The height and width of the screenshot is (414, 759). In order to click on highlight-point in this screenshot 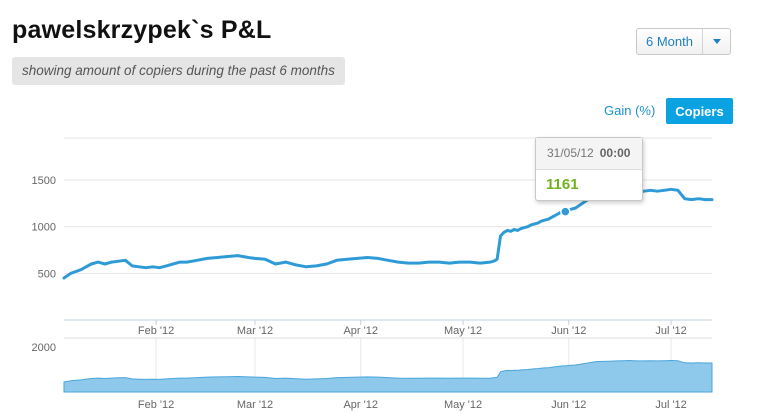, I will do `click(565, 211)`.